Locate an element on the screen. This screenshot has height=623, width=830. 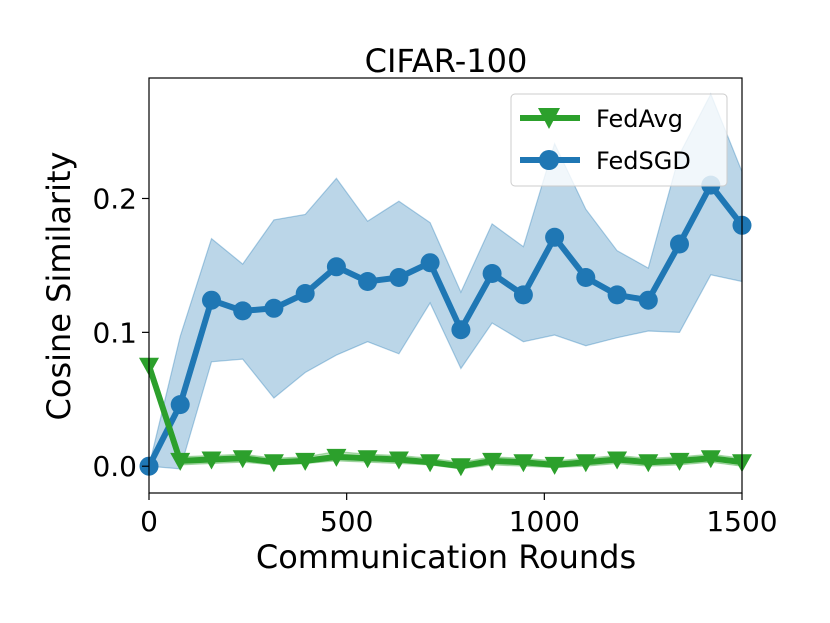
legend-label-fedsgd: FedSGD is located at coordinates (643, 161).